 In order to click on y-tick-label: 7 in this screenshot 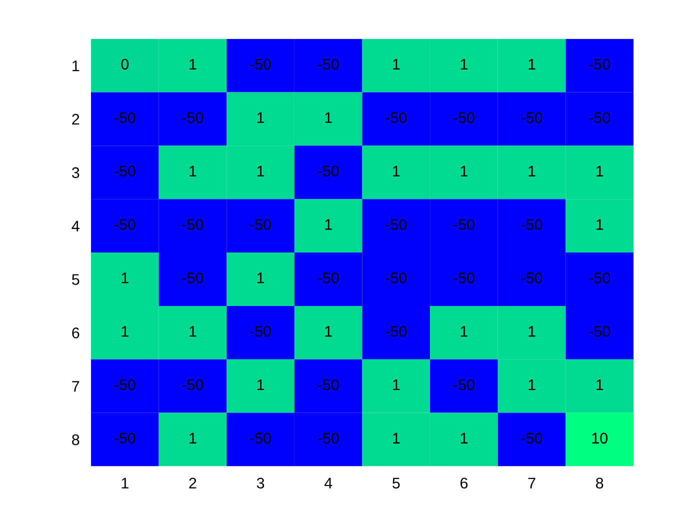, I will do `click(76, 386)`.